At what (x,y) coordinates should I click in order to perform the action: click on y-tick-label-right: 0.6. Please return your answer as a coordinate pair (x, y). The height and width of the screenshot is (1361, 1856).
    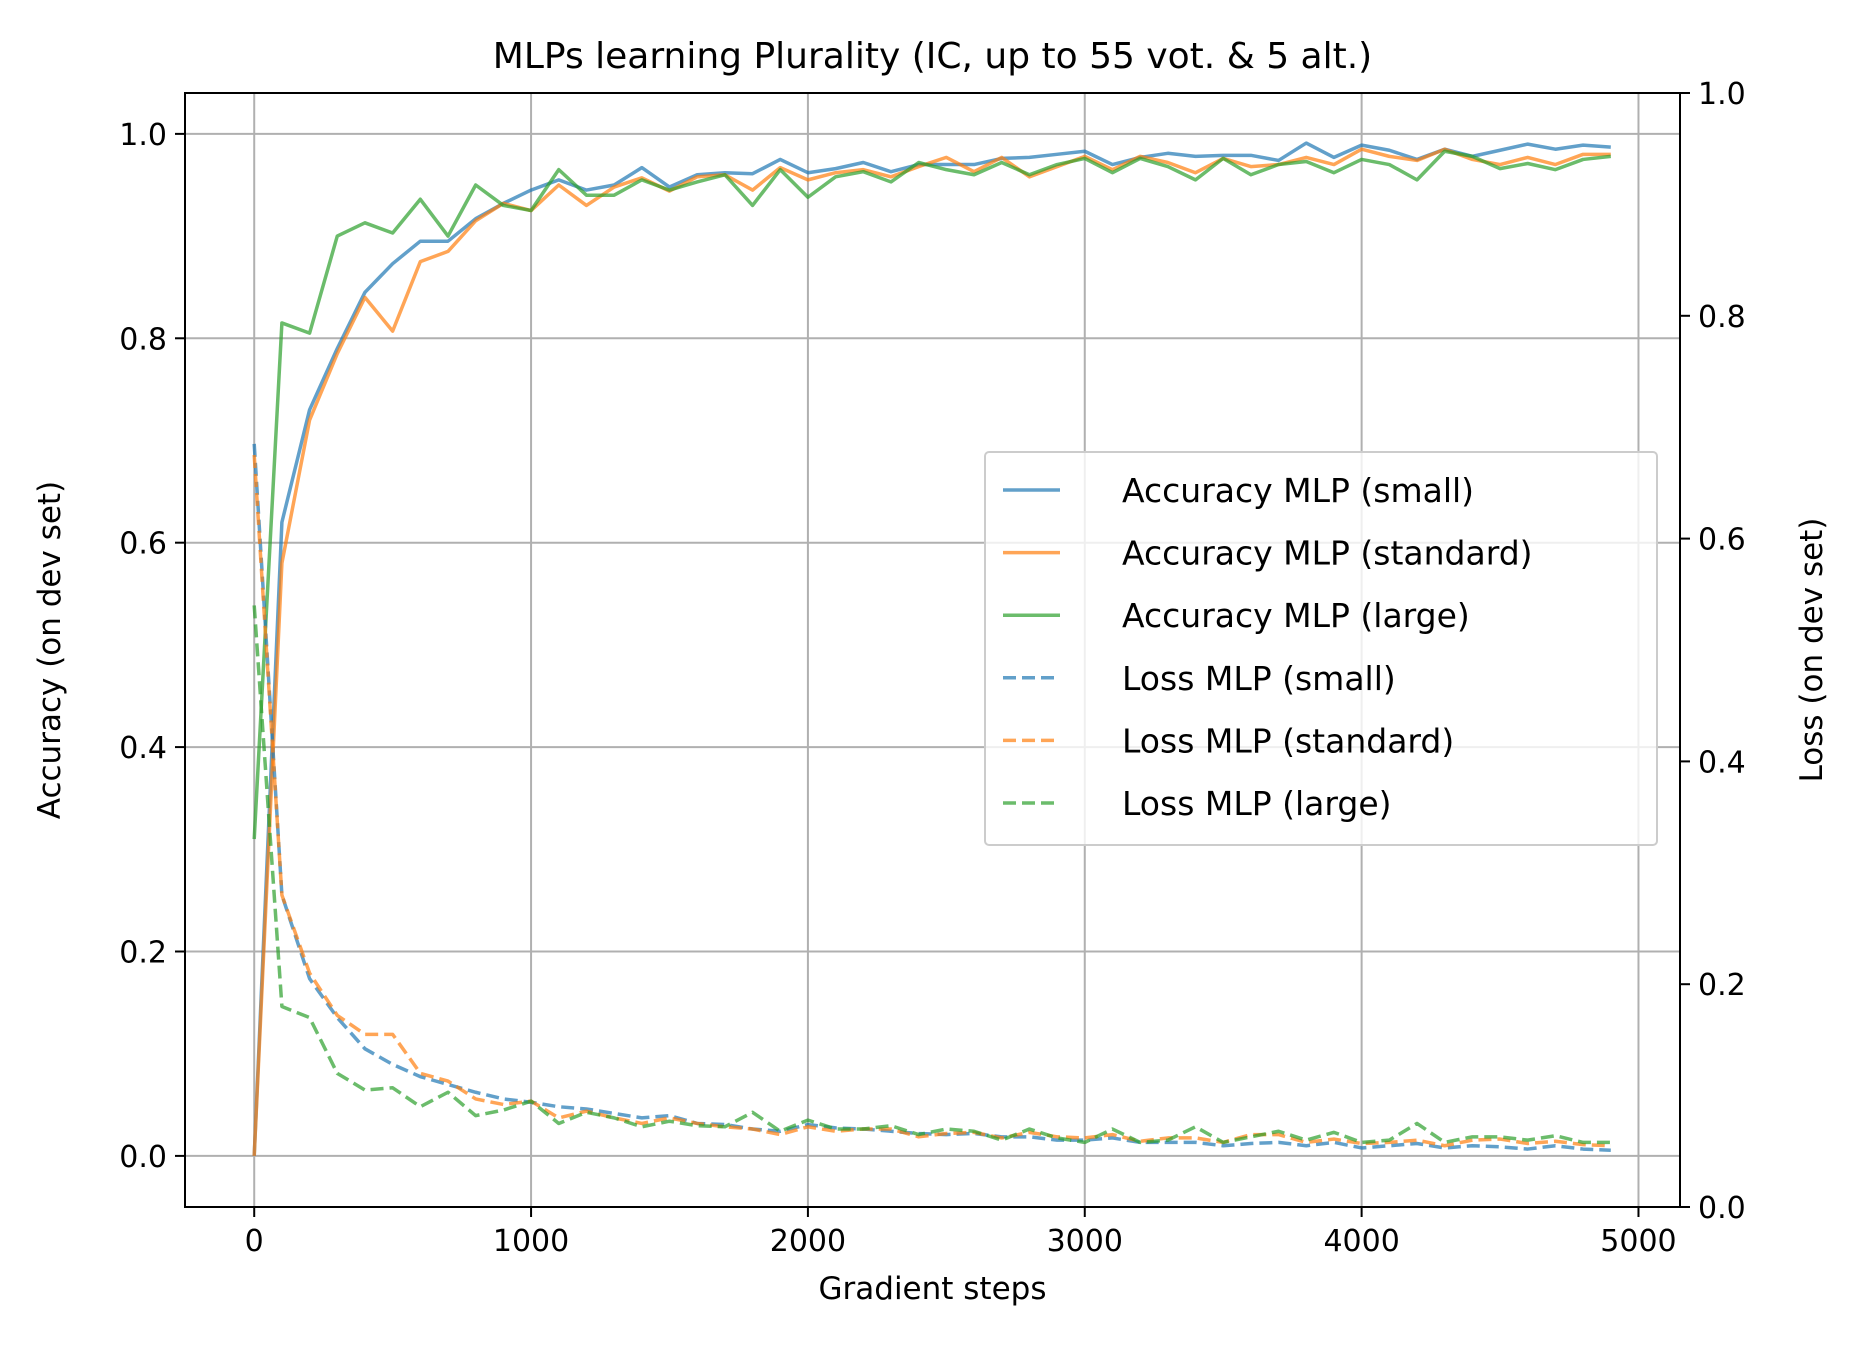
    Looking at the image, I should click on (1722, 540).